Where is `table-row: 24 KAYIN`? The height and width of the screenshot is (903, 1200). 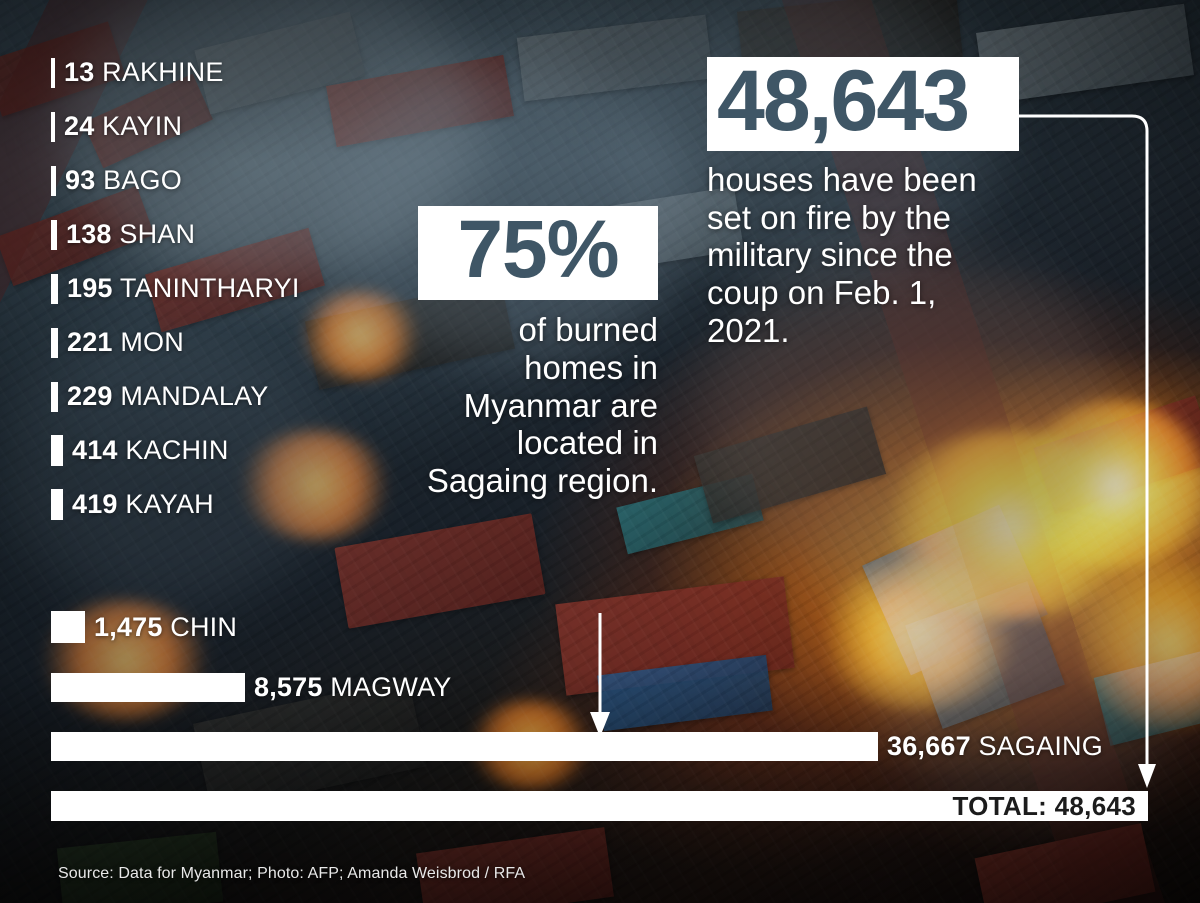
table-row: 24 KAYIN is located at coordinates (116, 126).